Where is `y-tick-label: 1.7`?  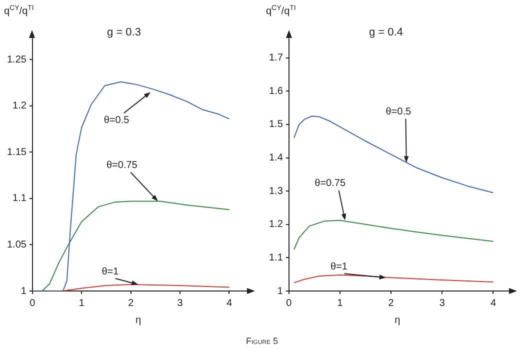
y-tick-label: 1.7 is located at coordinates (276, 58).